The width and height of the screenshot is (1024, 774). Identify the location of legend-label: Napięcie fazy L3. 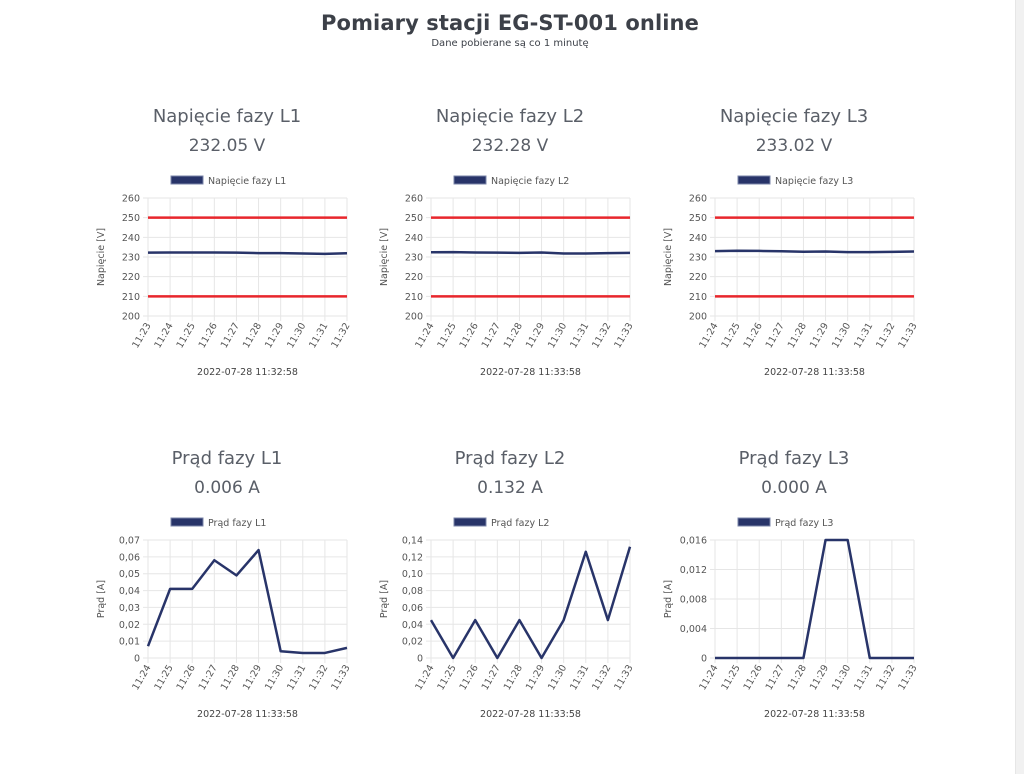
(814, 181).